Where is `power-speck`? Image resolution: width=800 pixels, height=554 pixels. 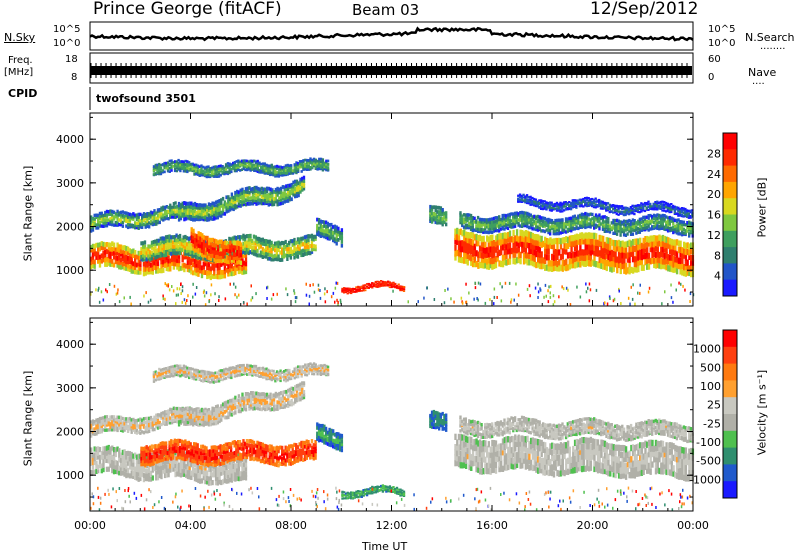 power-speck is located at coordinates (215, 294).